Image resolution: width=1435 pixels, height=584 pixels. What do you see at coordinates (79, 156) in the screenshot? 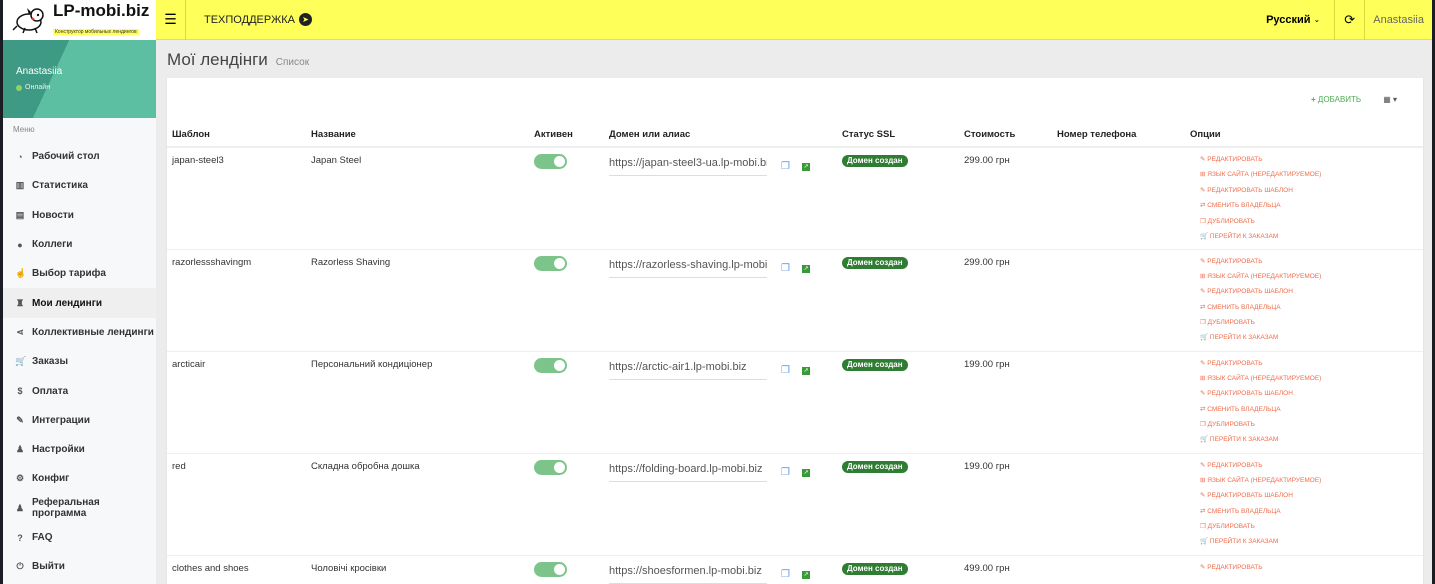
I see `sidebar-item-0: ◔ Рабочий стол` at bounding box center [79, 156].